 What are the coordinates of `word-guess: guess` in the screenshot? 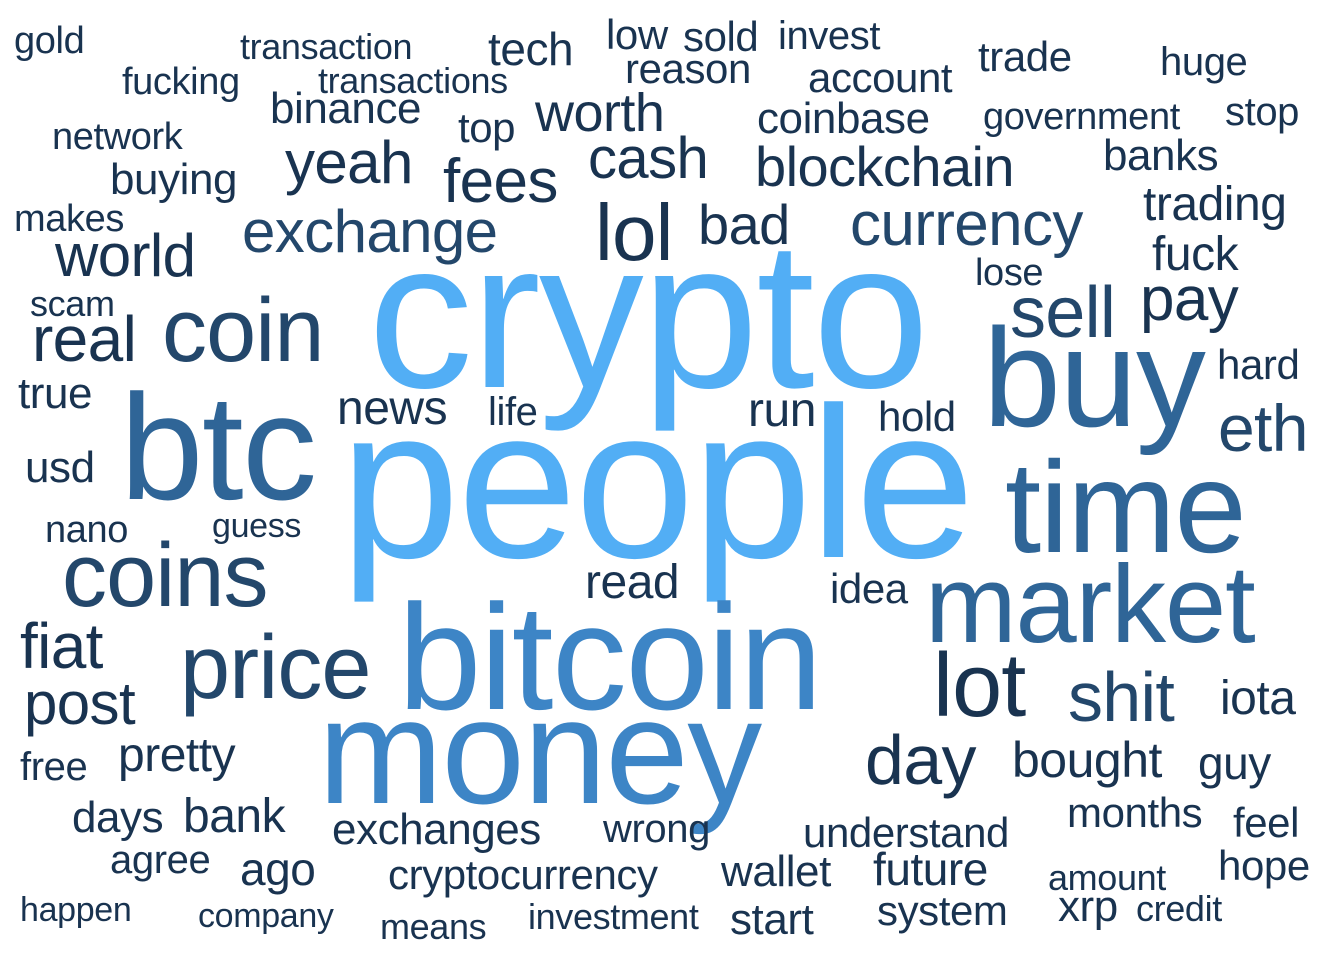 It's located at (257, 526).